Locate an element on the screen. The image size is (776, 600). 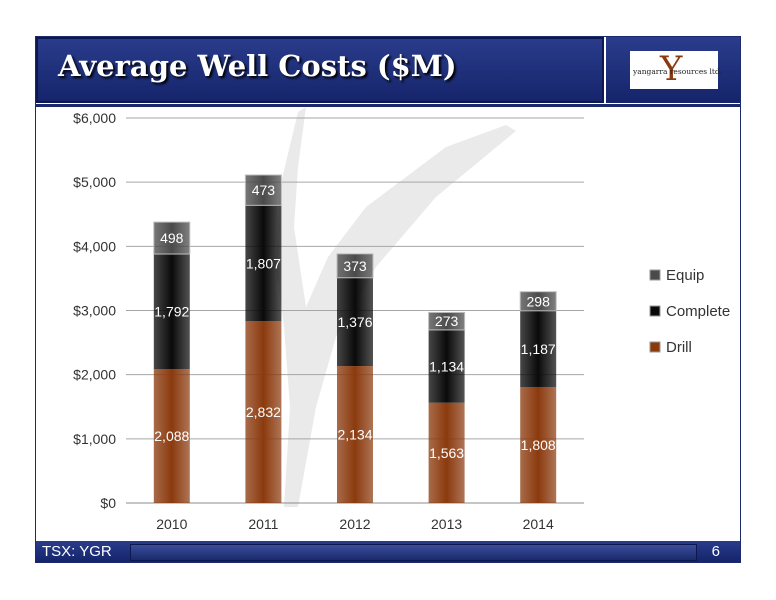
bar-drill-2010 is located at coordinates (171, 436).